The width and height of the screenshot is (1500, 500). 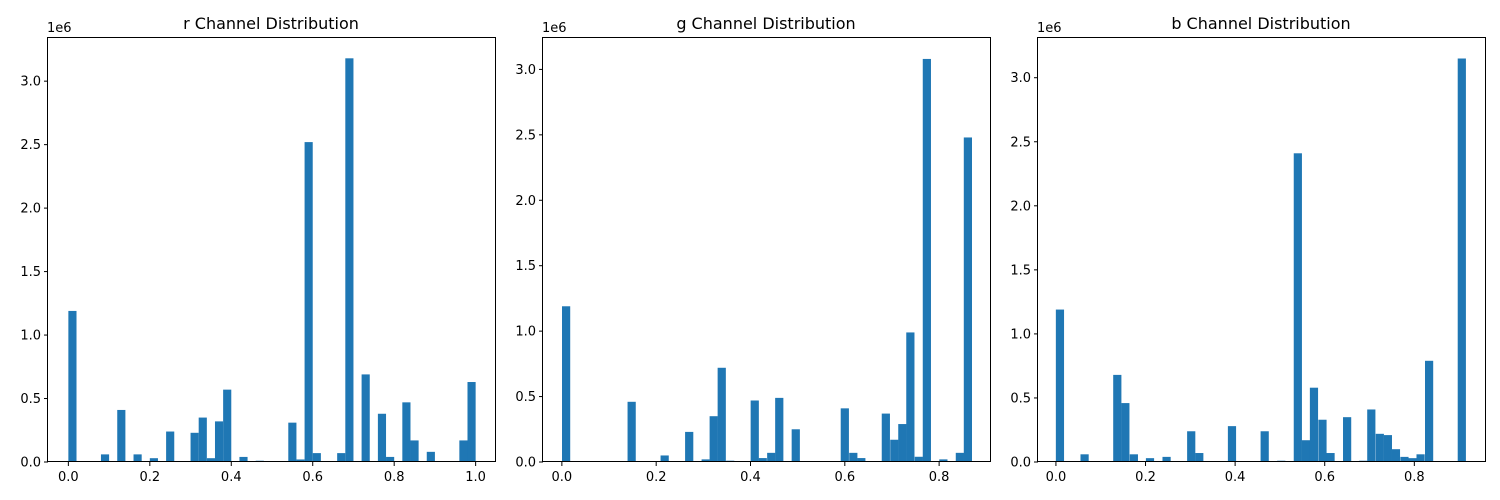 What do you see at coordinates (1056, 477) in the screenshot?
I see `b-channel-x-tick-label: 0.0` at bounding box center [1056, 477].